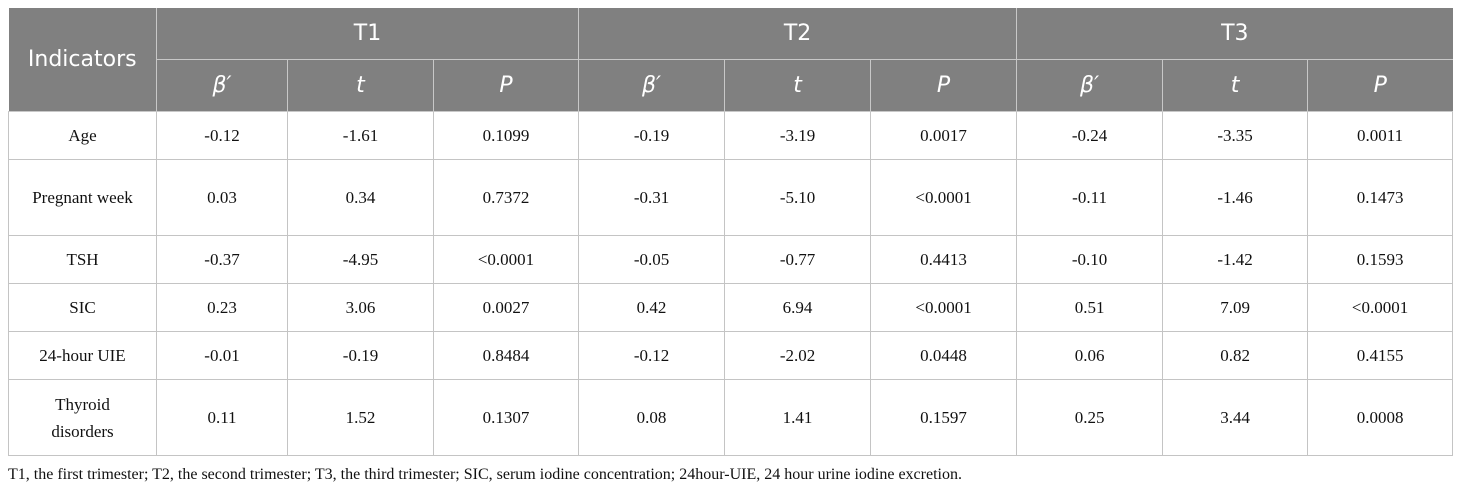  What do you see at coordinates (368, 34) in the screenshot?
I see `group-header-t1: T1` at bounding box center [368, 34].